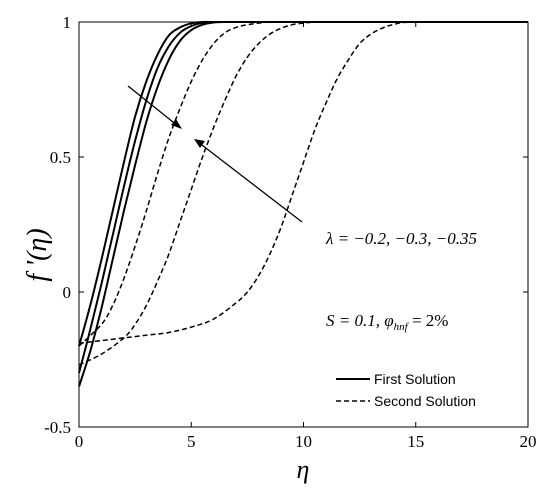 The height and width of the screenshot is (496, 550). I want to click on legend-label-second: Second Solution, so click(425, 401).